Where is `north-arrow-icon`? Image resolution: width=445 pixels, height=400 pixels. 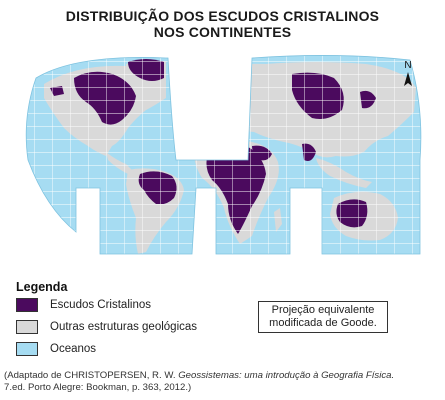 north-arrow-icon is located at coordinates (408, 79).